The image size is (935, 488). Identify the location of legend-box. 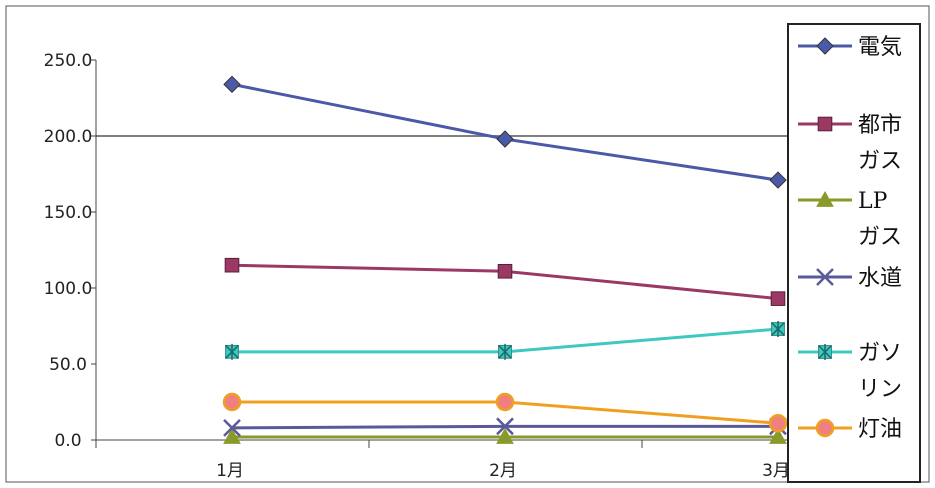
(854, 253).